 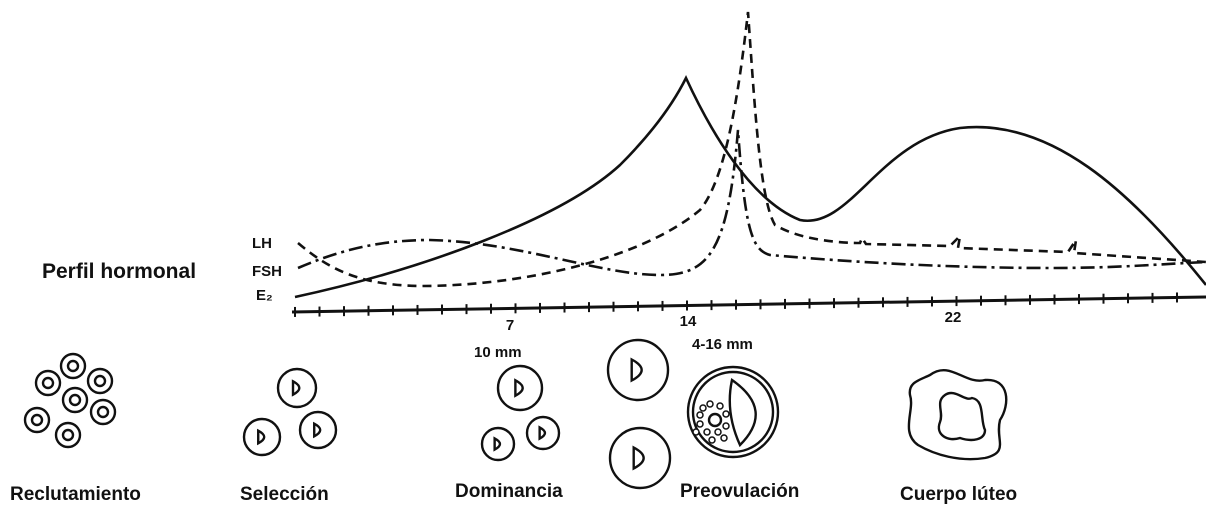 What do you see at coordinates (962, 416) in the screenshot?
I see `corpus-luteum-inner` at bounding box center [962, 416].